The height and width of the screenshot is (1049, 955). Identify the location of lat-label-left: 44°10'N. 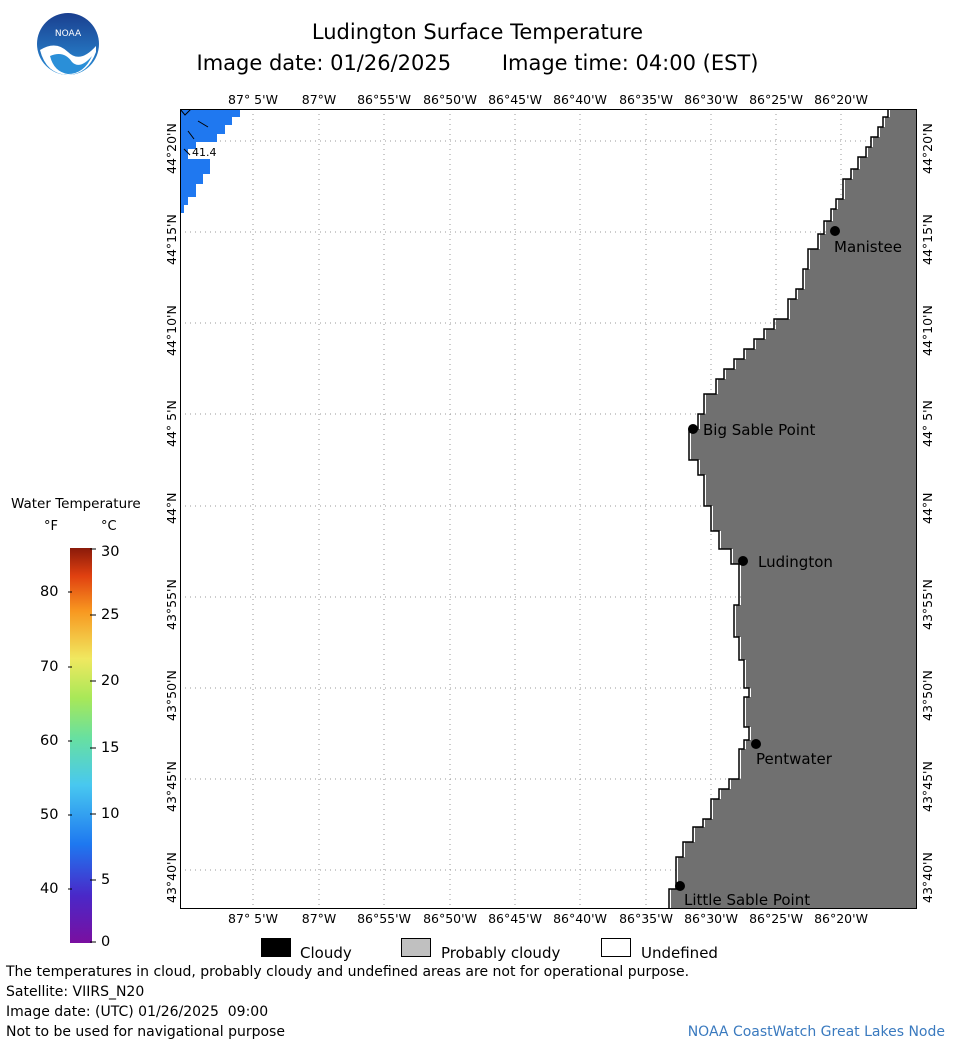
(171, 330).